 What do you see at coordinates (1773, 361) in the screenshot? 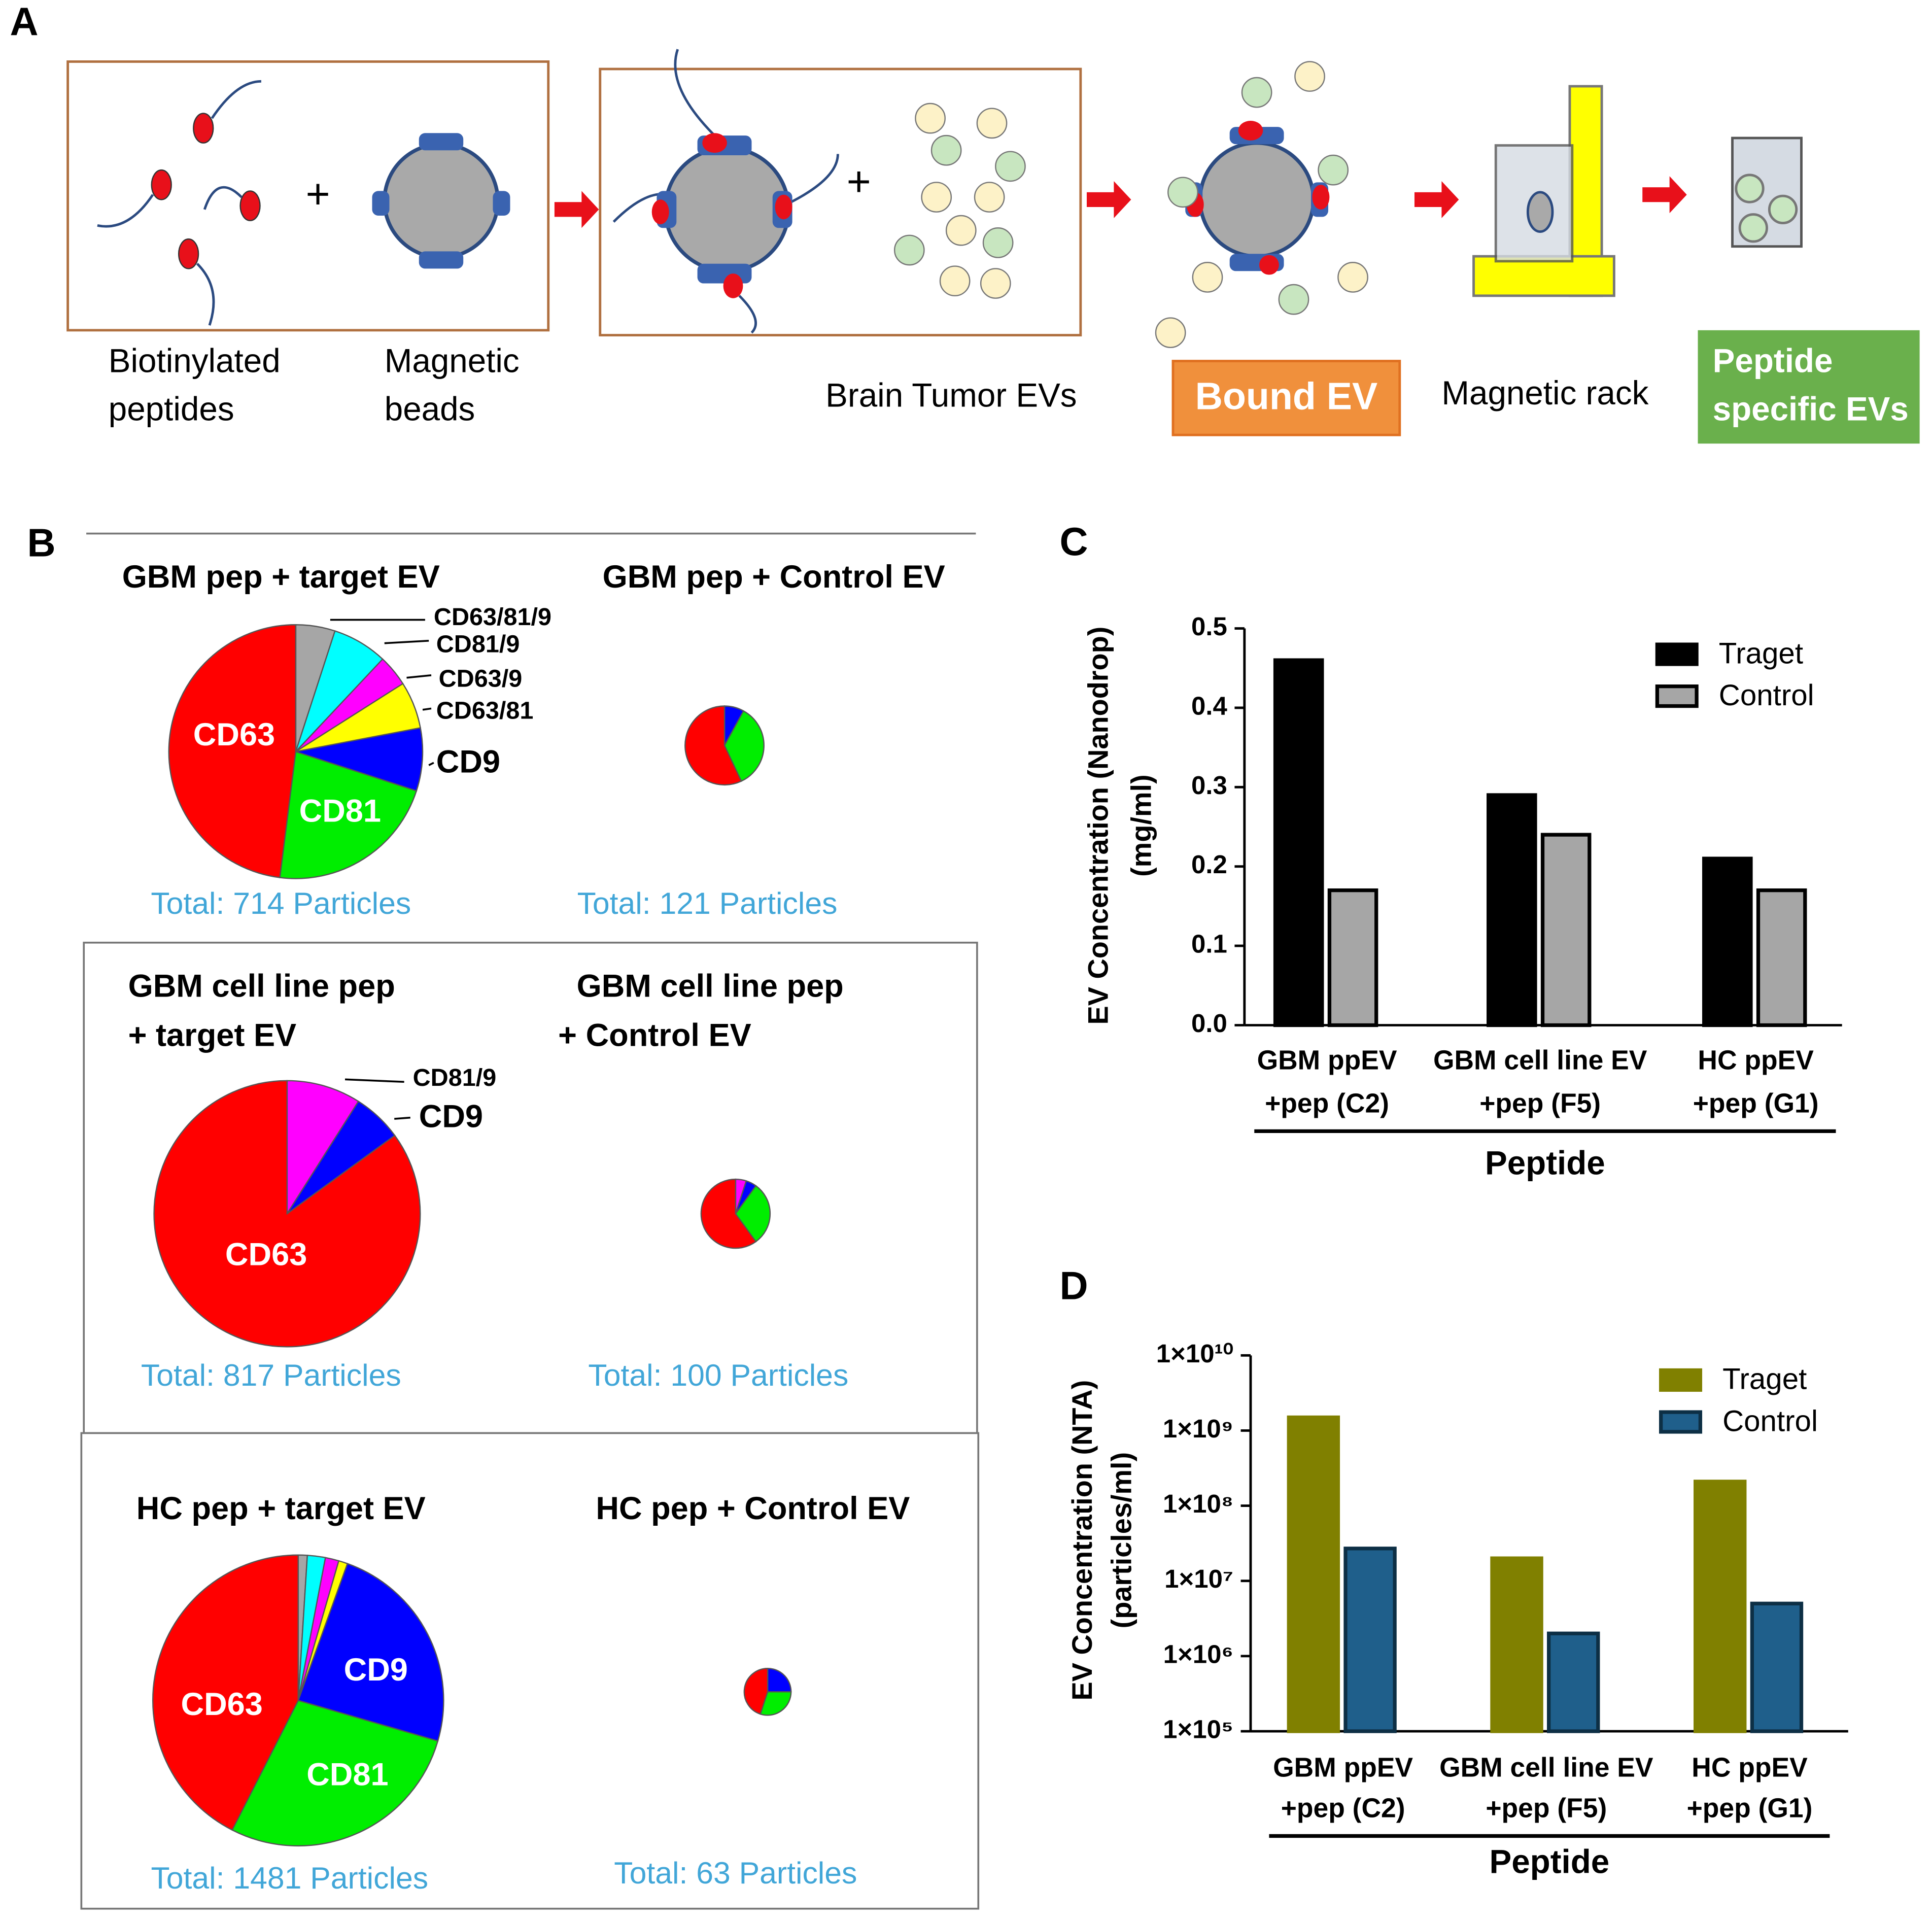
I see `diagram-label: Peptide` at bounding box center [1773, 361].